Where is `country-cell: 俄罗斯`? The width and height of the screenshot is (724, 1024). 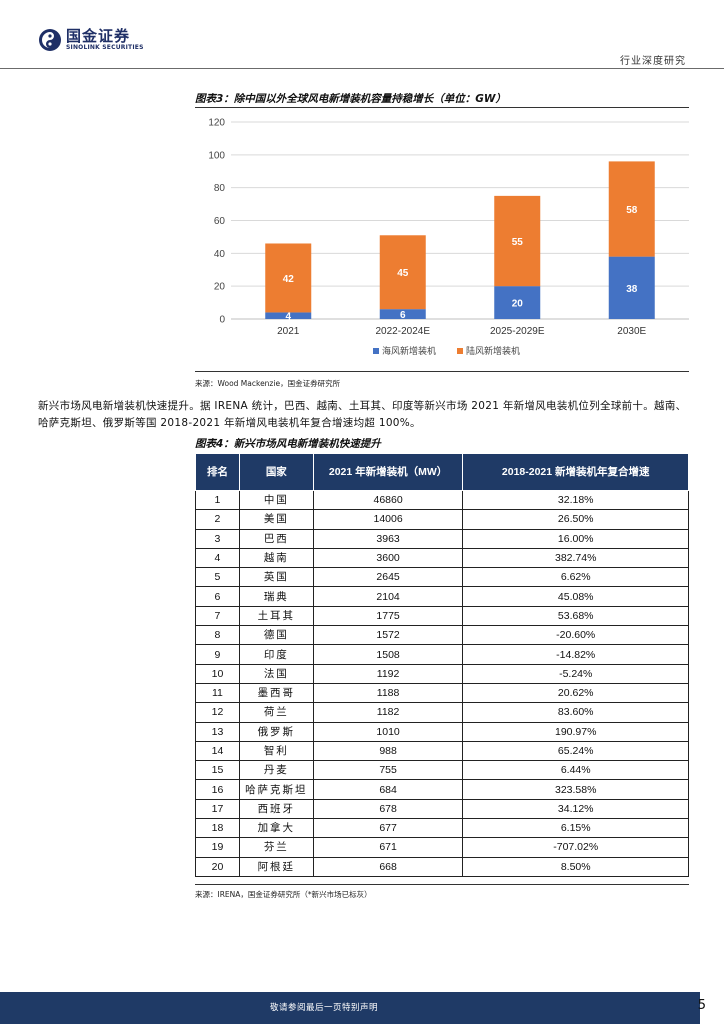 country-cell: 俄罗斯 is located at coordinates (276, 731).